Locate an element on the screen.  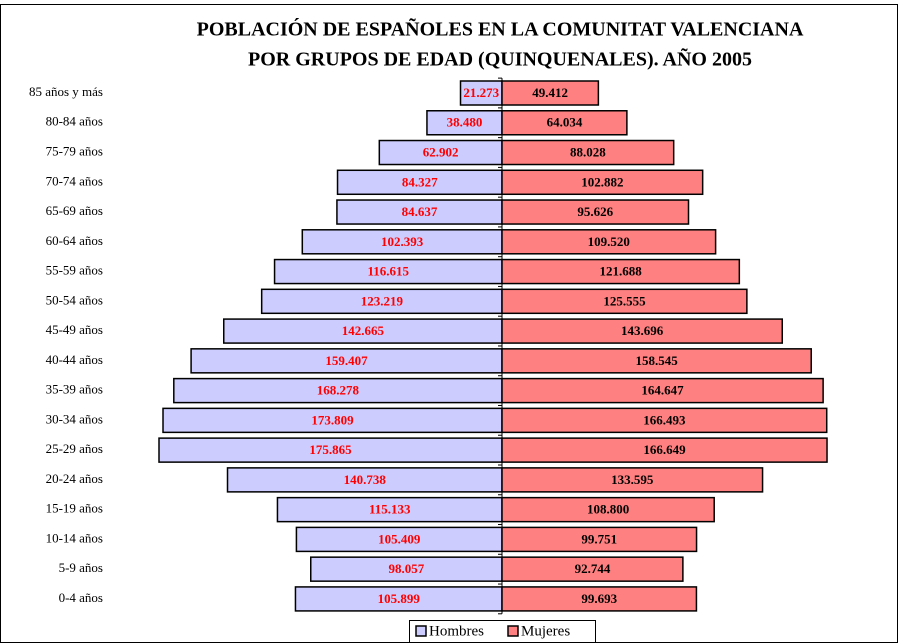
category-label: 5-9 años is located at coordinates (81, 567).